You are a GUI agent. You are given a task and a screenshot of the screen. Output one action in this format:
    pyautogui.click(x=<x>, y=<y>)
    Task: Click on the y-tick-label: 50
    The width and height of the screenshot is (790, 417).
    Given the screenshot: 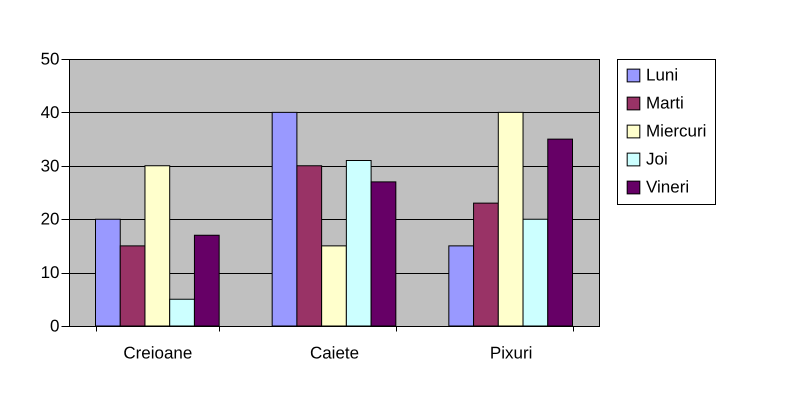 What is the action you would take?
    pyautogui.click(x=50, y=59)
    